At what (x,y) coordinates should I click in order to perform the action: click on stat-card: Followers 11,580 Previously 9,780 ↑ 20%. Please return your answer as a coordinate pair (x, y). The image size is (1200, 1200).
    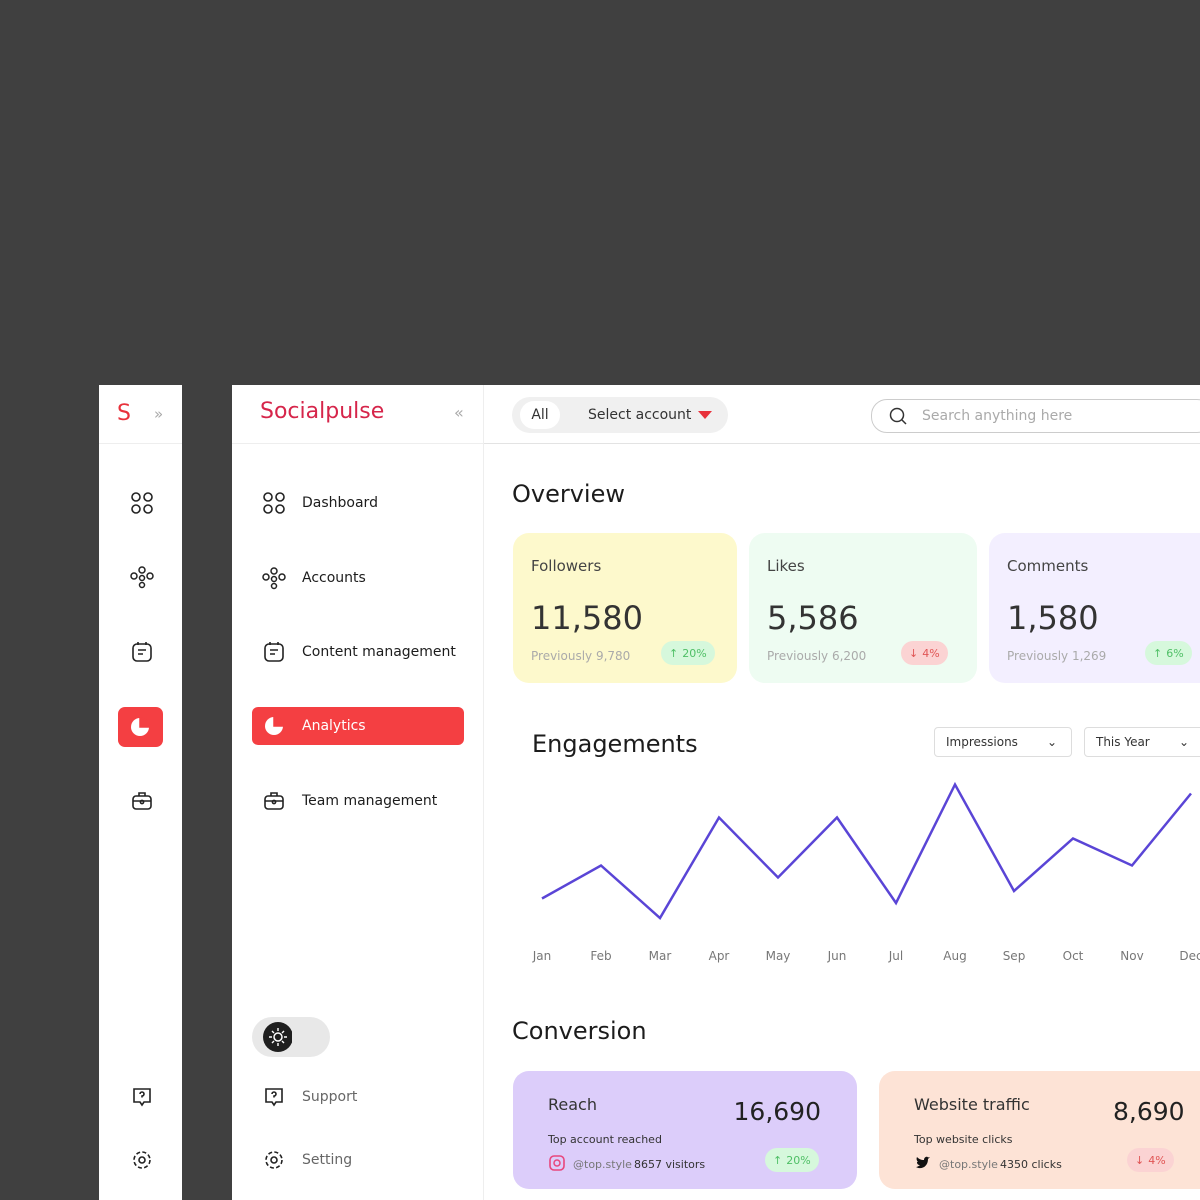
    Looking at the image, I should click on (625, 608).